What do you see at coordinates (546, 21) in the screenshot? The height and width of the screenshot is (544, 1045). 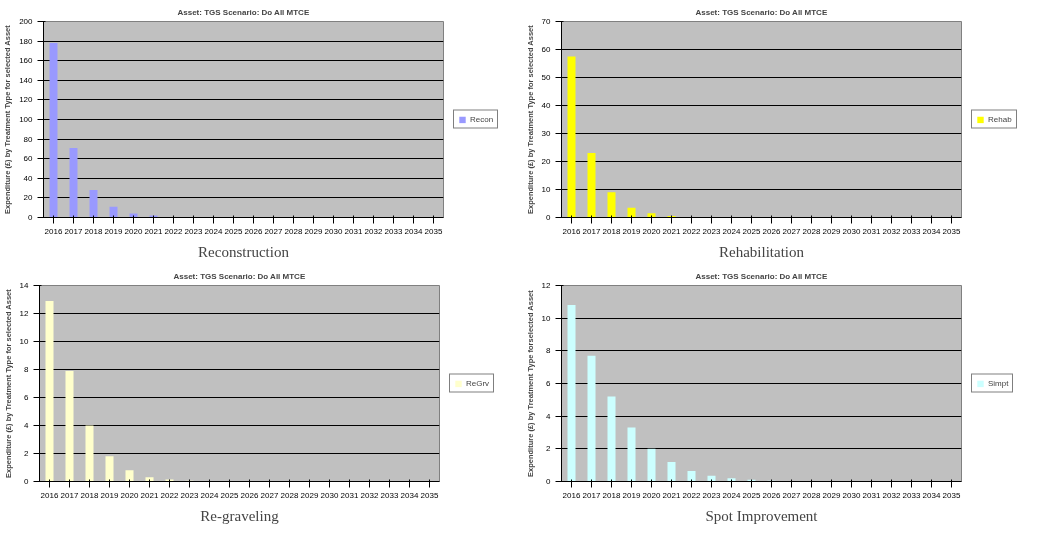 I see `y-tick-label: 70` at bounding box center [546, 21].